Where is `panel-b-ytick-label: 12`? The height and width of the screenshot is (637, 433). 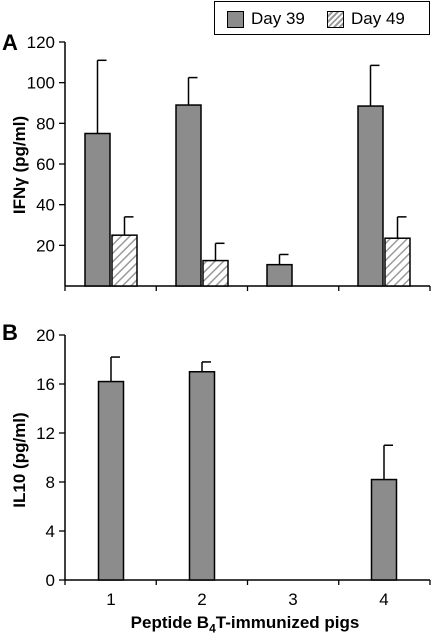
panel-b-ytick-label: 12 is located at coordinates (45, 433).